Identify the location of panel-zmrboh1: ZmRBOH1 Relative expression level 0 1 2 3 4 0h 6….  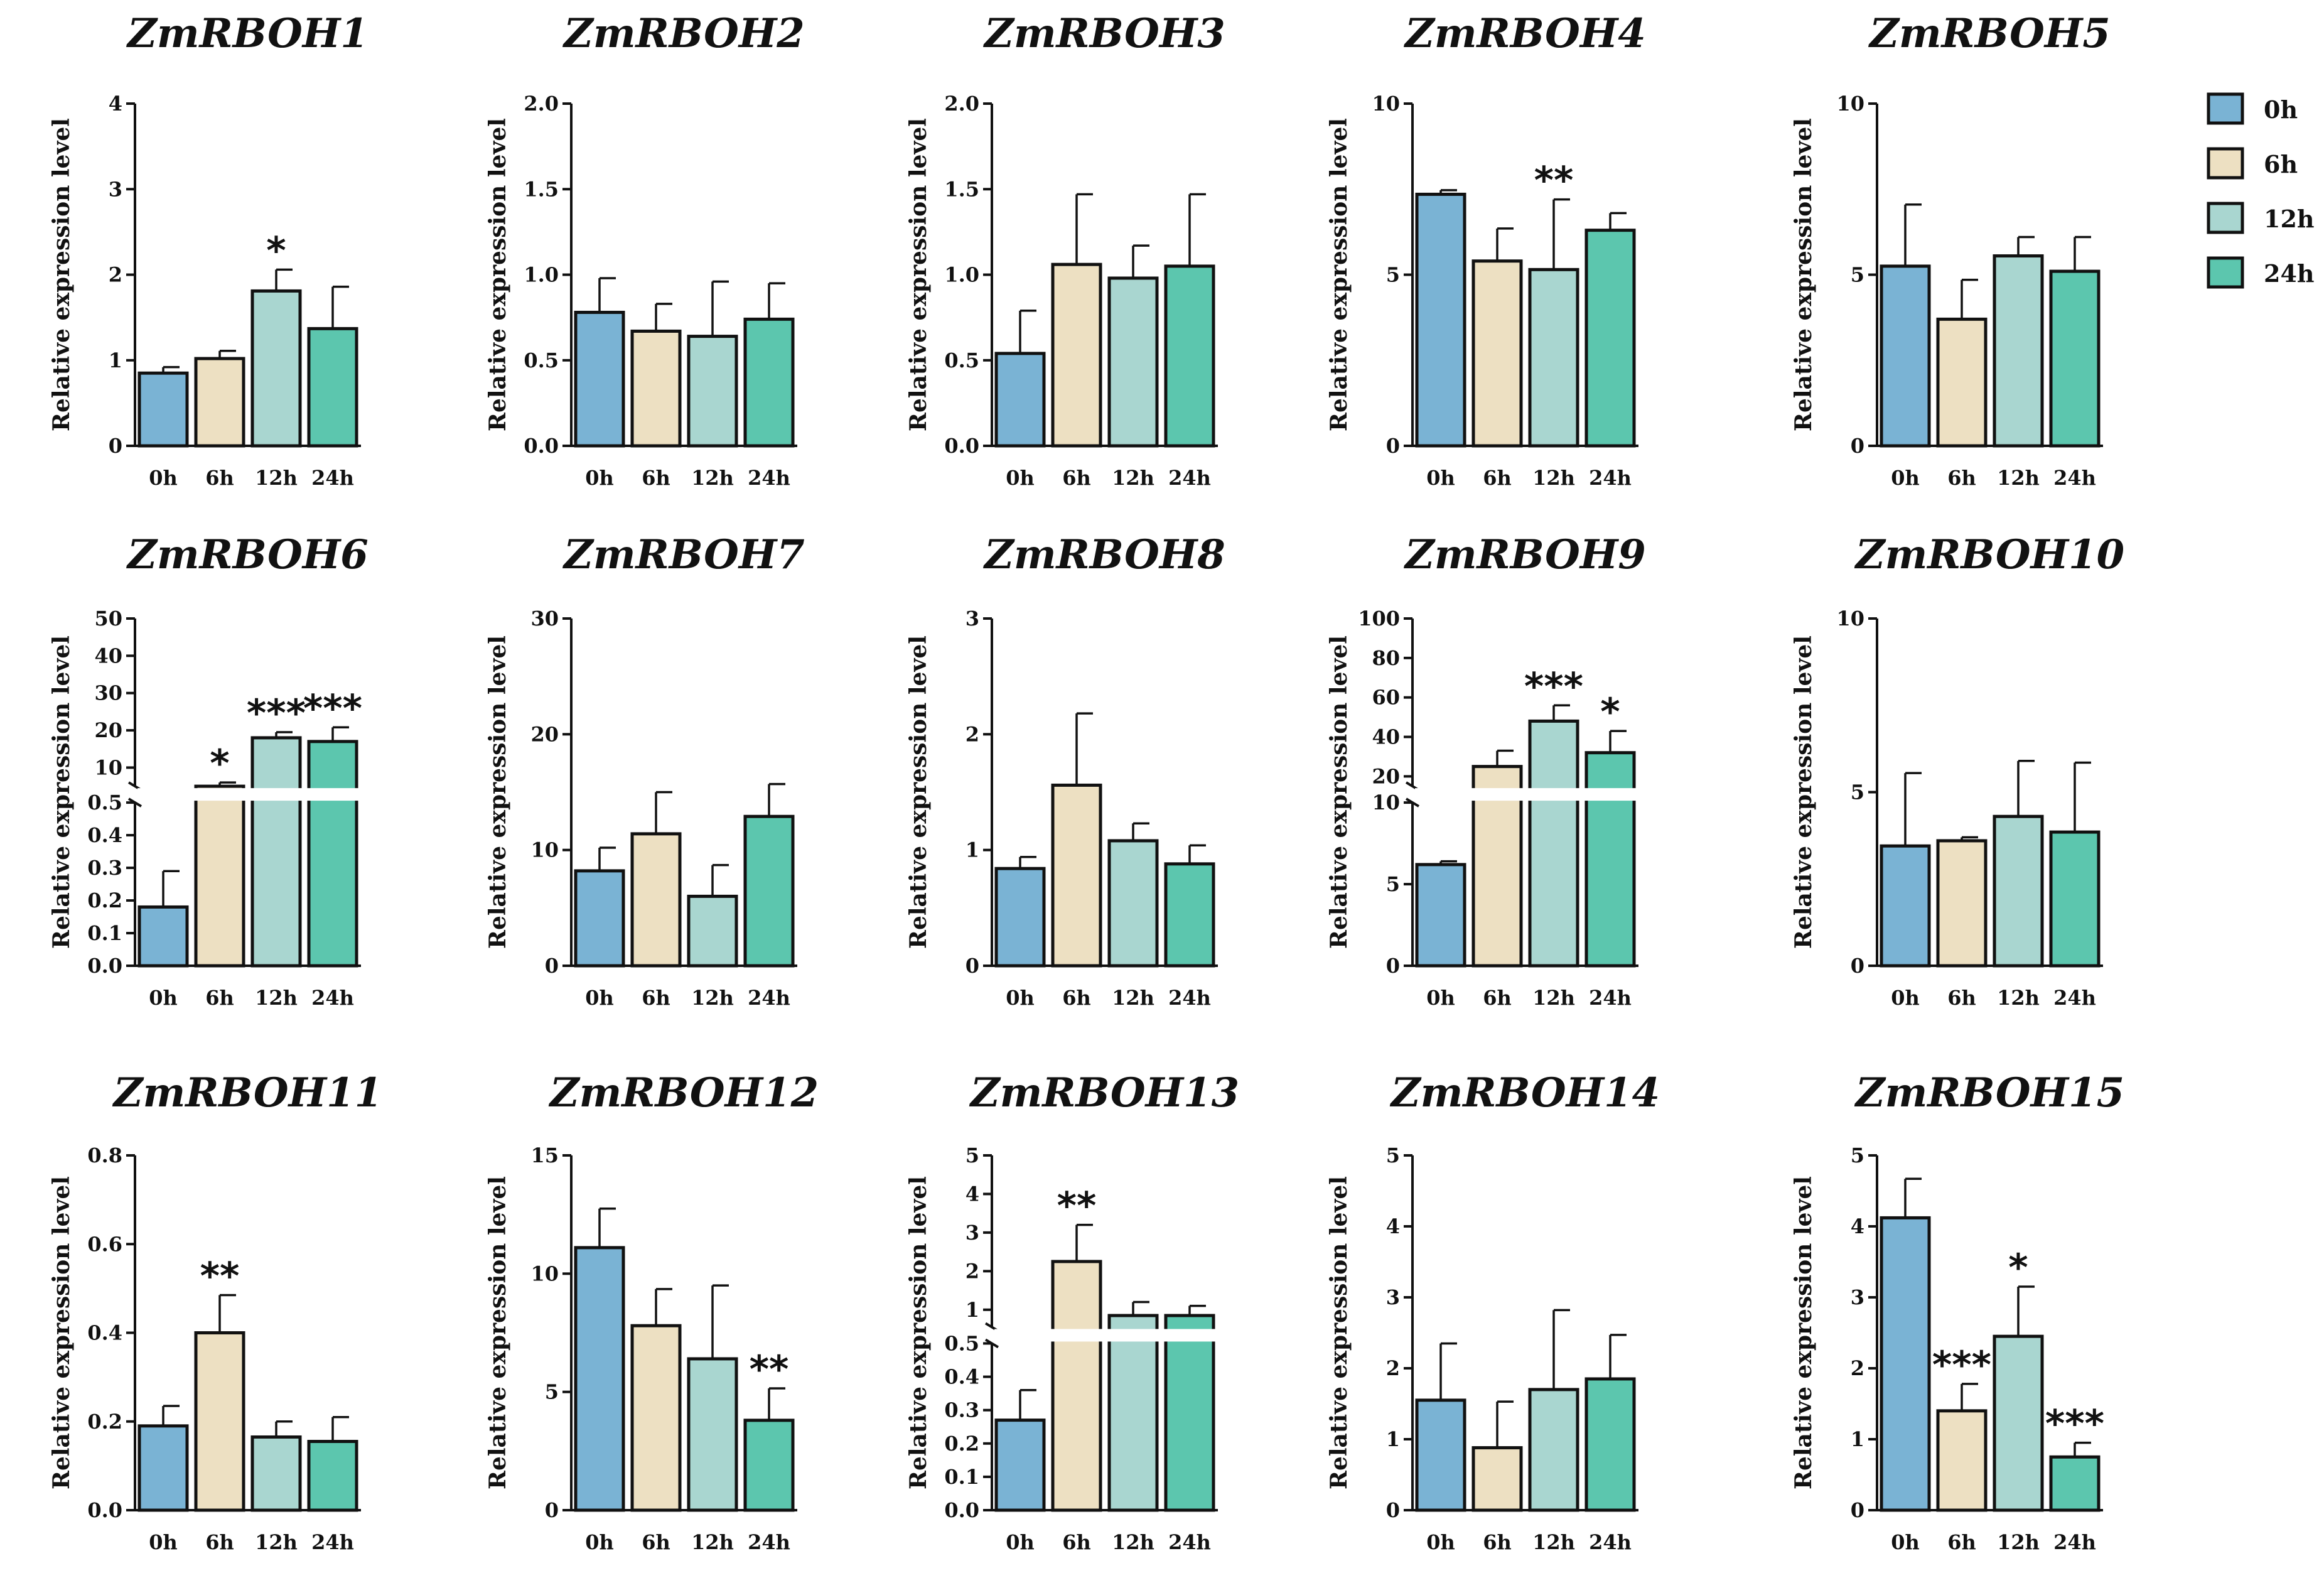
(208, 250).